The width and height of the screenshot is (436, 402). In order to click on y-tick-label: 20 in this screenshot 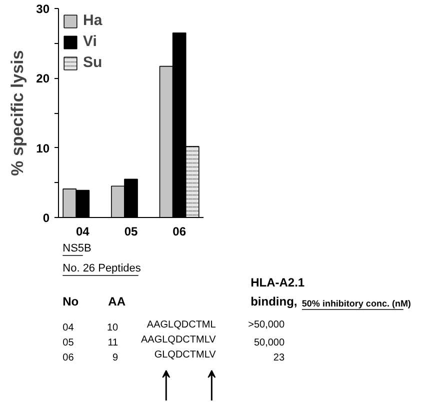, I will do `click(43, 79)`.